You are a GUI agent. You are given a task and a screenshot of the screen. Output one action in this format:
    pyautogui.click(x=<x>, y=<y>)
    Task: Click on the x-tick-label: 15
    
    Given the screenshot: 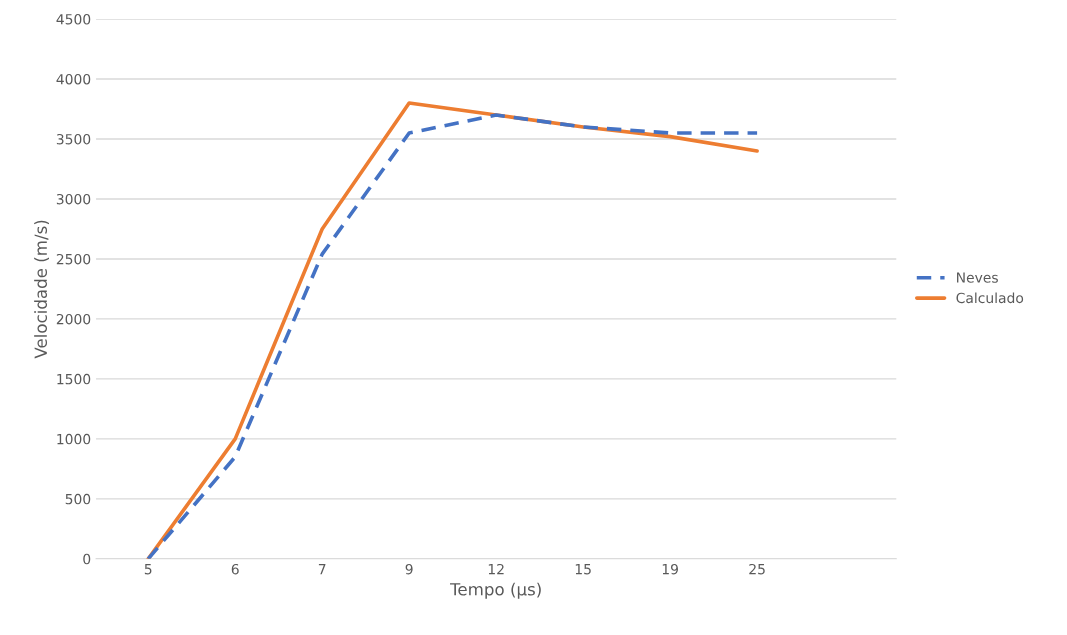 What is the action you would take?
    pyautogui.click(x=583, y=569)
    